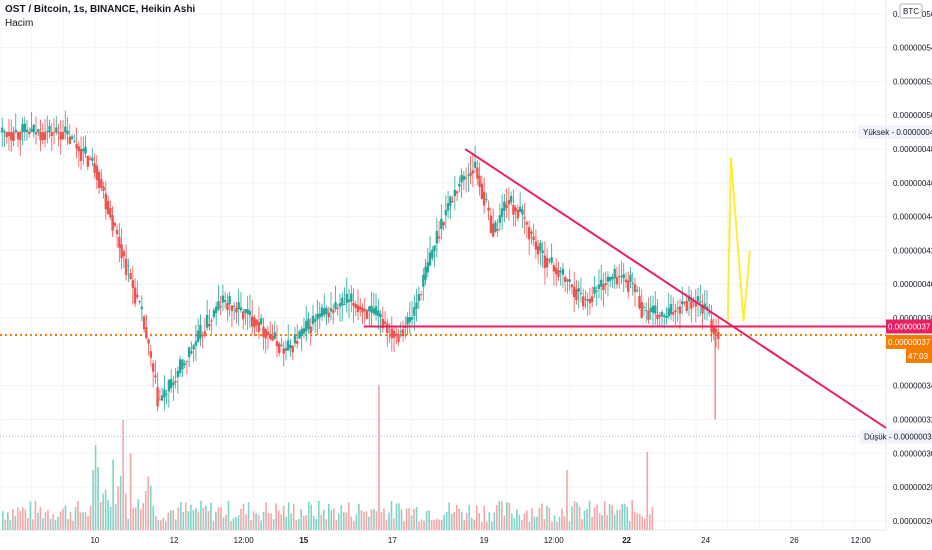 Image resolution: width=932 pixels, height=550 pixels. Describe the element at coordinates (909, 326) in the screenshot. I see `trendline-price-box` at that location.